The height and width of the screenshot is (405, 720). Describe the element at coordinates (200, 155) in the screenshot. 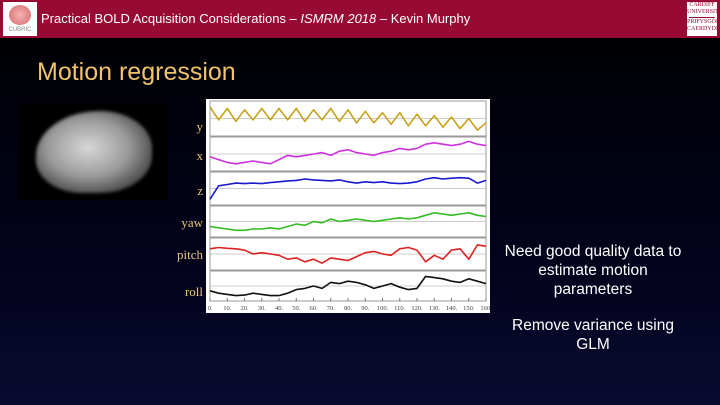

I see `panel-label-x: x` at that location.